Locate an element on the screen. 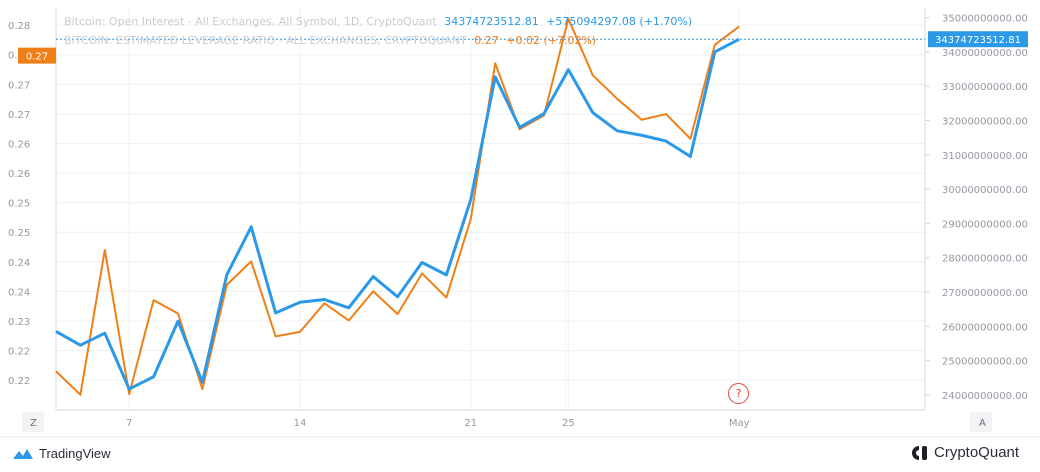  corner-box-left is located at coordinates (33, 422).